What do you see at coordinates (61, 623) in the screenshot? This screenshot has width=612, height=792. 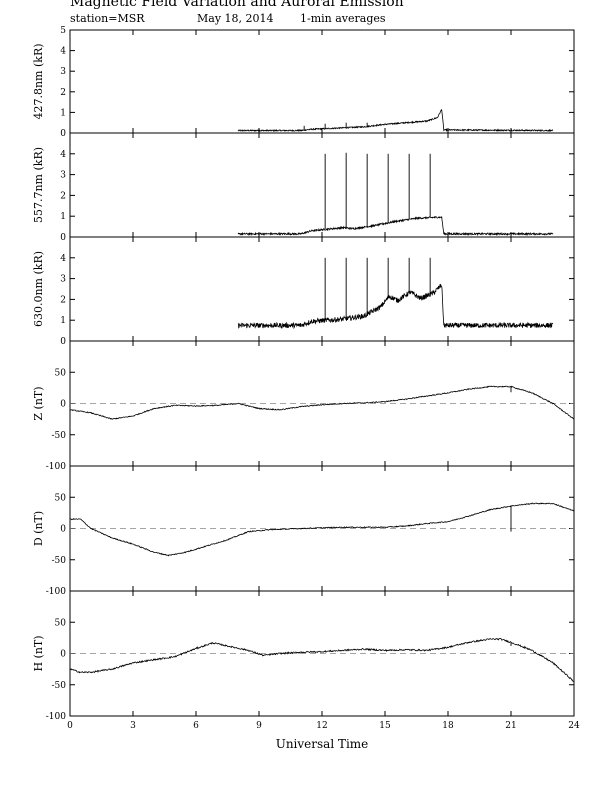 I see `y-tick-label-pH: 50` at bounding box center [61, 623].